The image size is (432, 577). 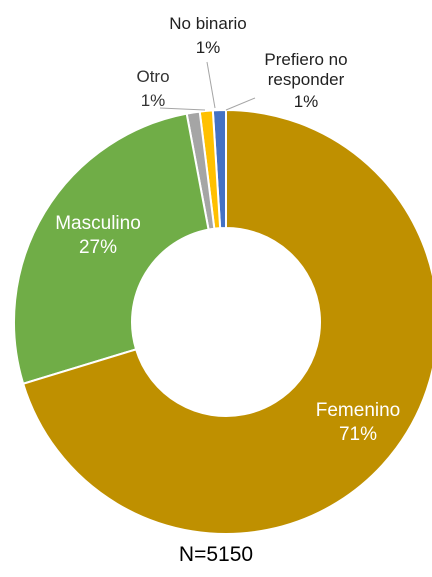 I want to click on category-label: Otro, so click(x=153, y=76).